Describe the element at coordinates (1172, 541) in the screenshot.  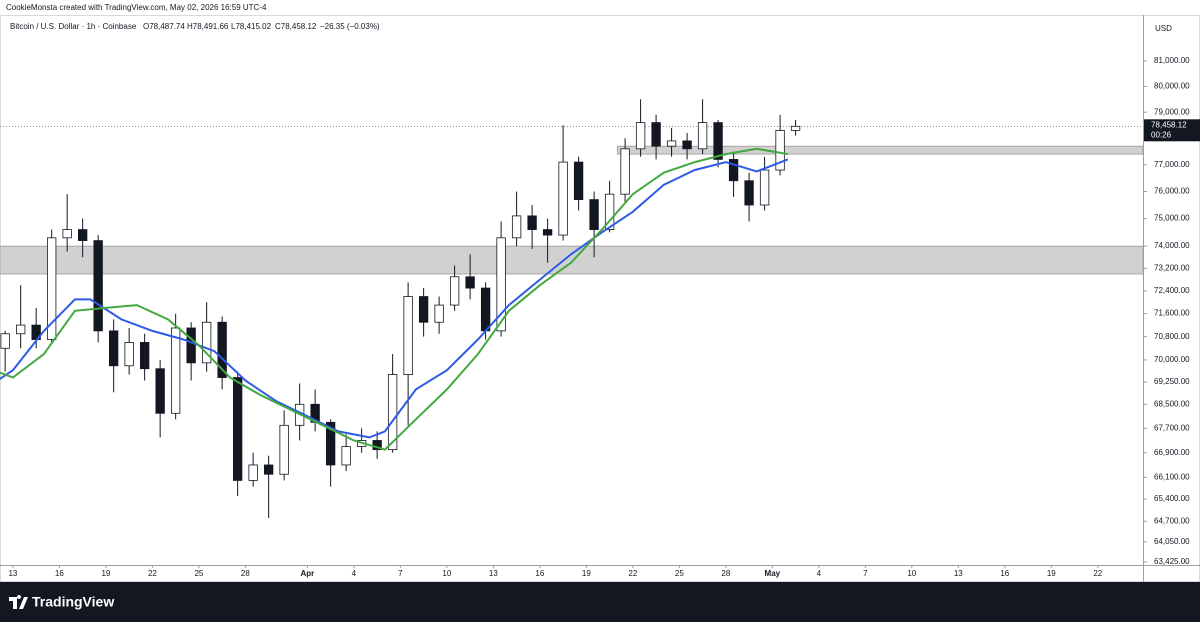
I see `y-tick-label: 64,050.00` at that location.